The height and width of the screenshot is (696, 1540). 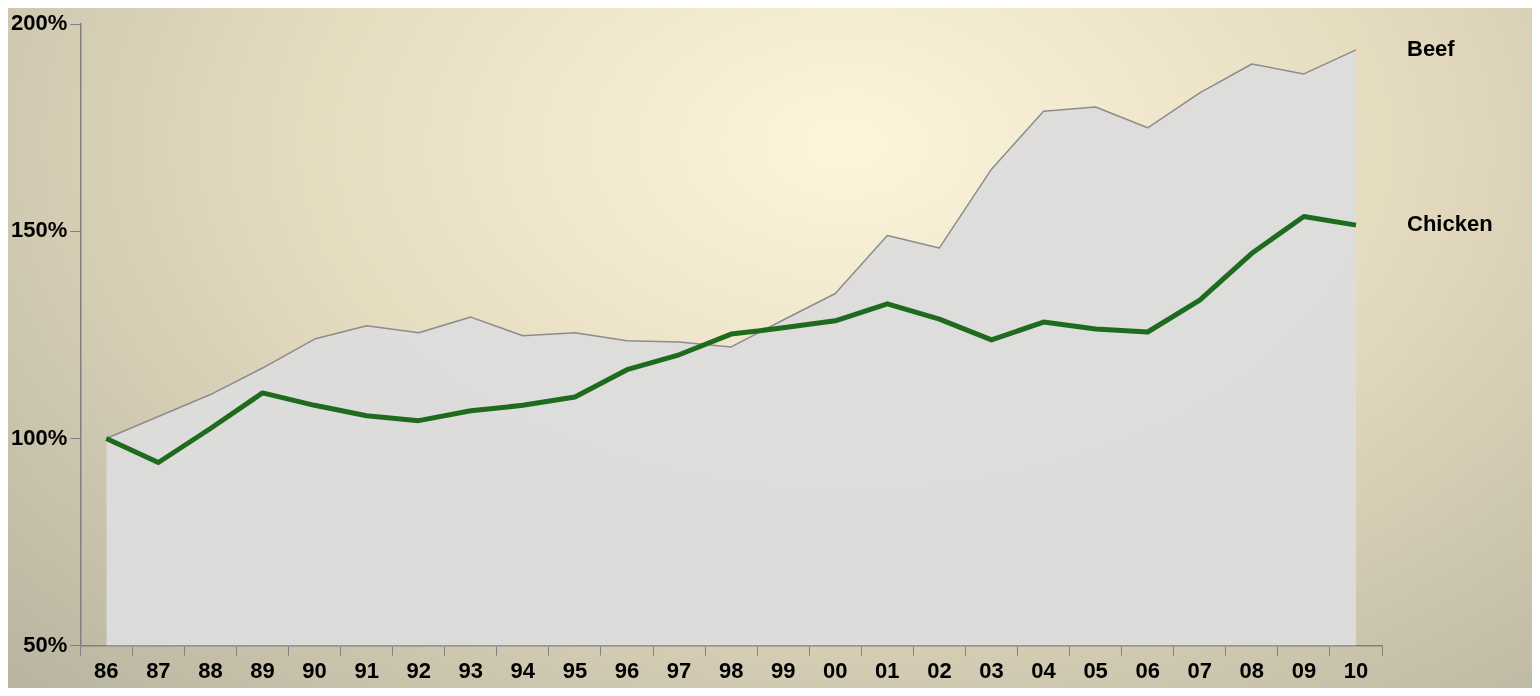 What do you see at coordinates (1147, 670) in the screenshot?
I see `x-tick-label: 06` at bounding box center [1147, 670].